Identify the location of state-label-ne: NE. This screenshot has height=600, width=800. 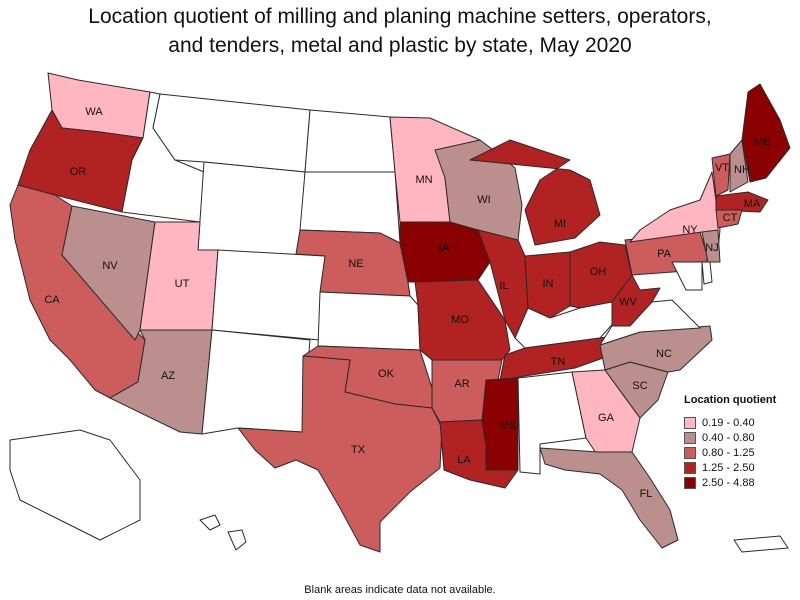
(355, 264).